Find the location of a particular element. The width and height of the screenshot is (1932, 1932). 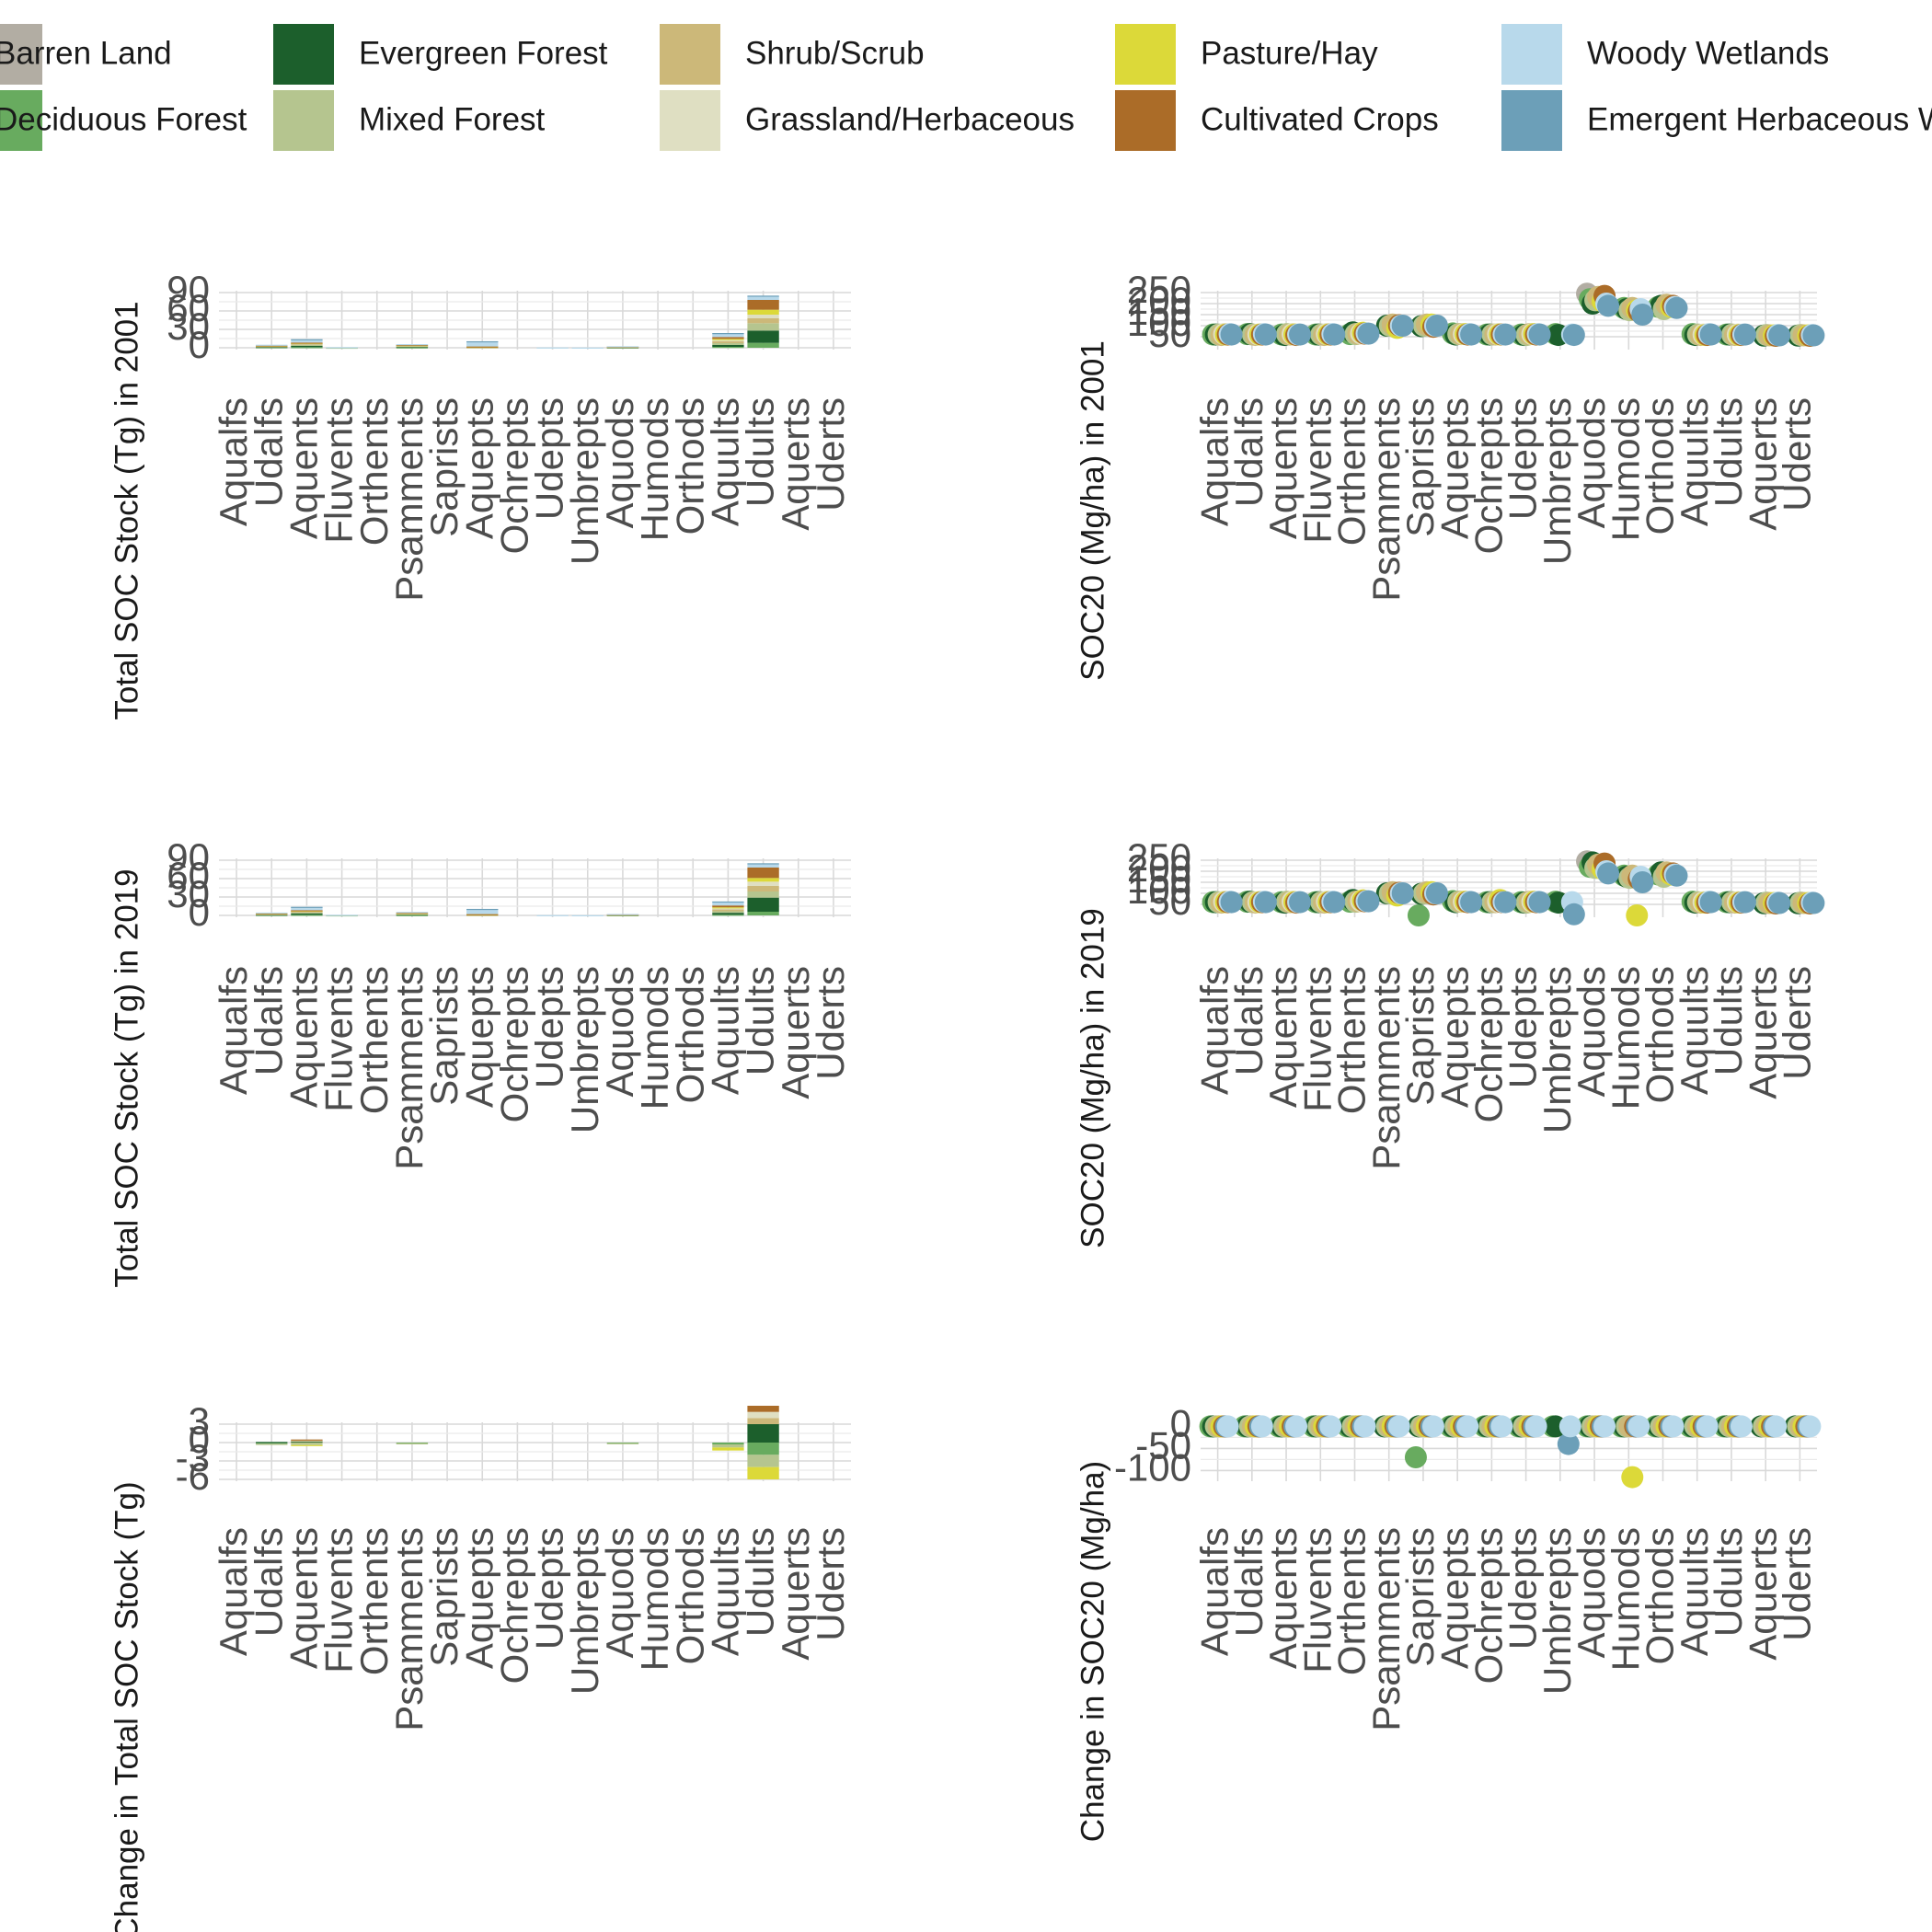

legend-item: Mixed Forest is located at coordinates (409, 120).